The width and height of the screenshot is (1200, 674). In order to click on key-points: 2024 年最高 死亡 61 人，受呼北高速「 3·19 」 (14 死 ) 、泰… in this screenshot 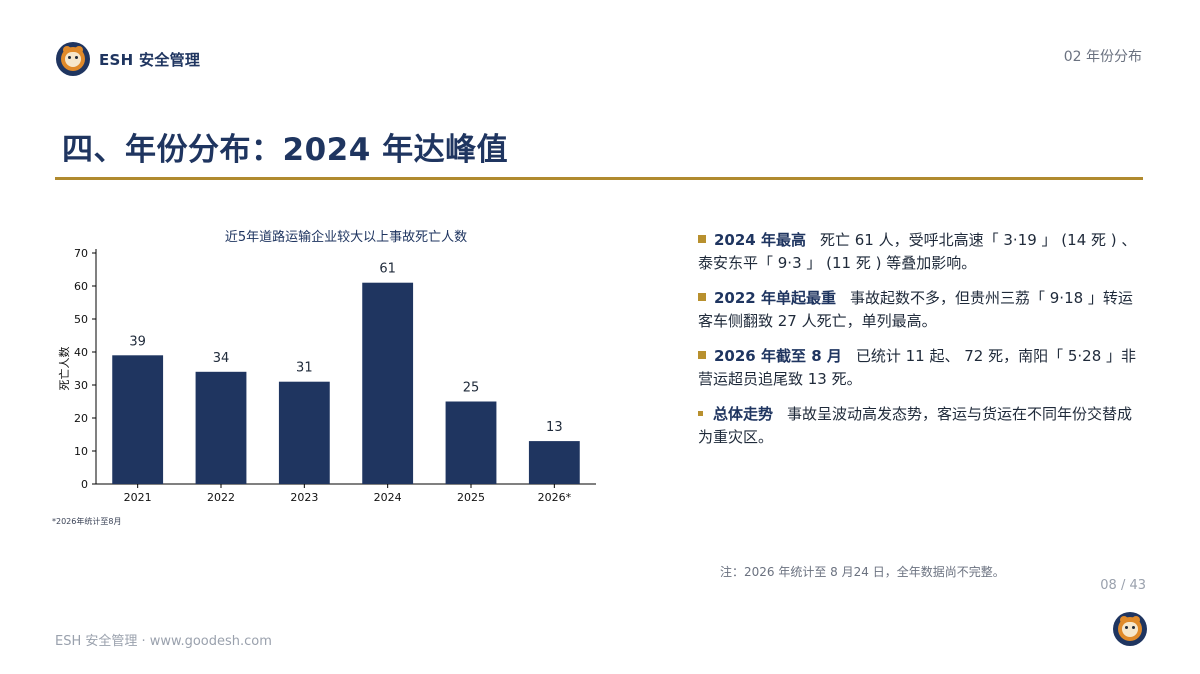, I will do `click(918, 345)`.